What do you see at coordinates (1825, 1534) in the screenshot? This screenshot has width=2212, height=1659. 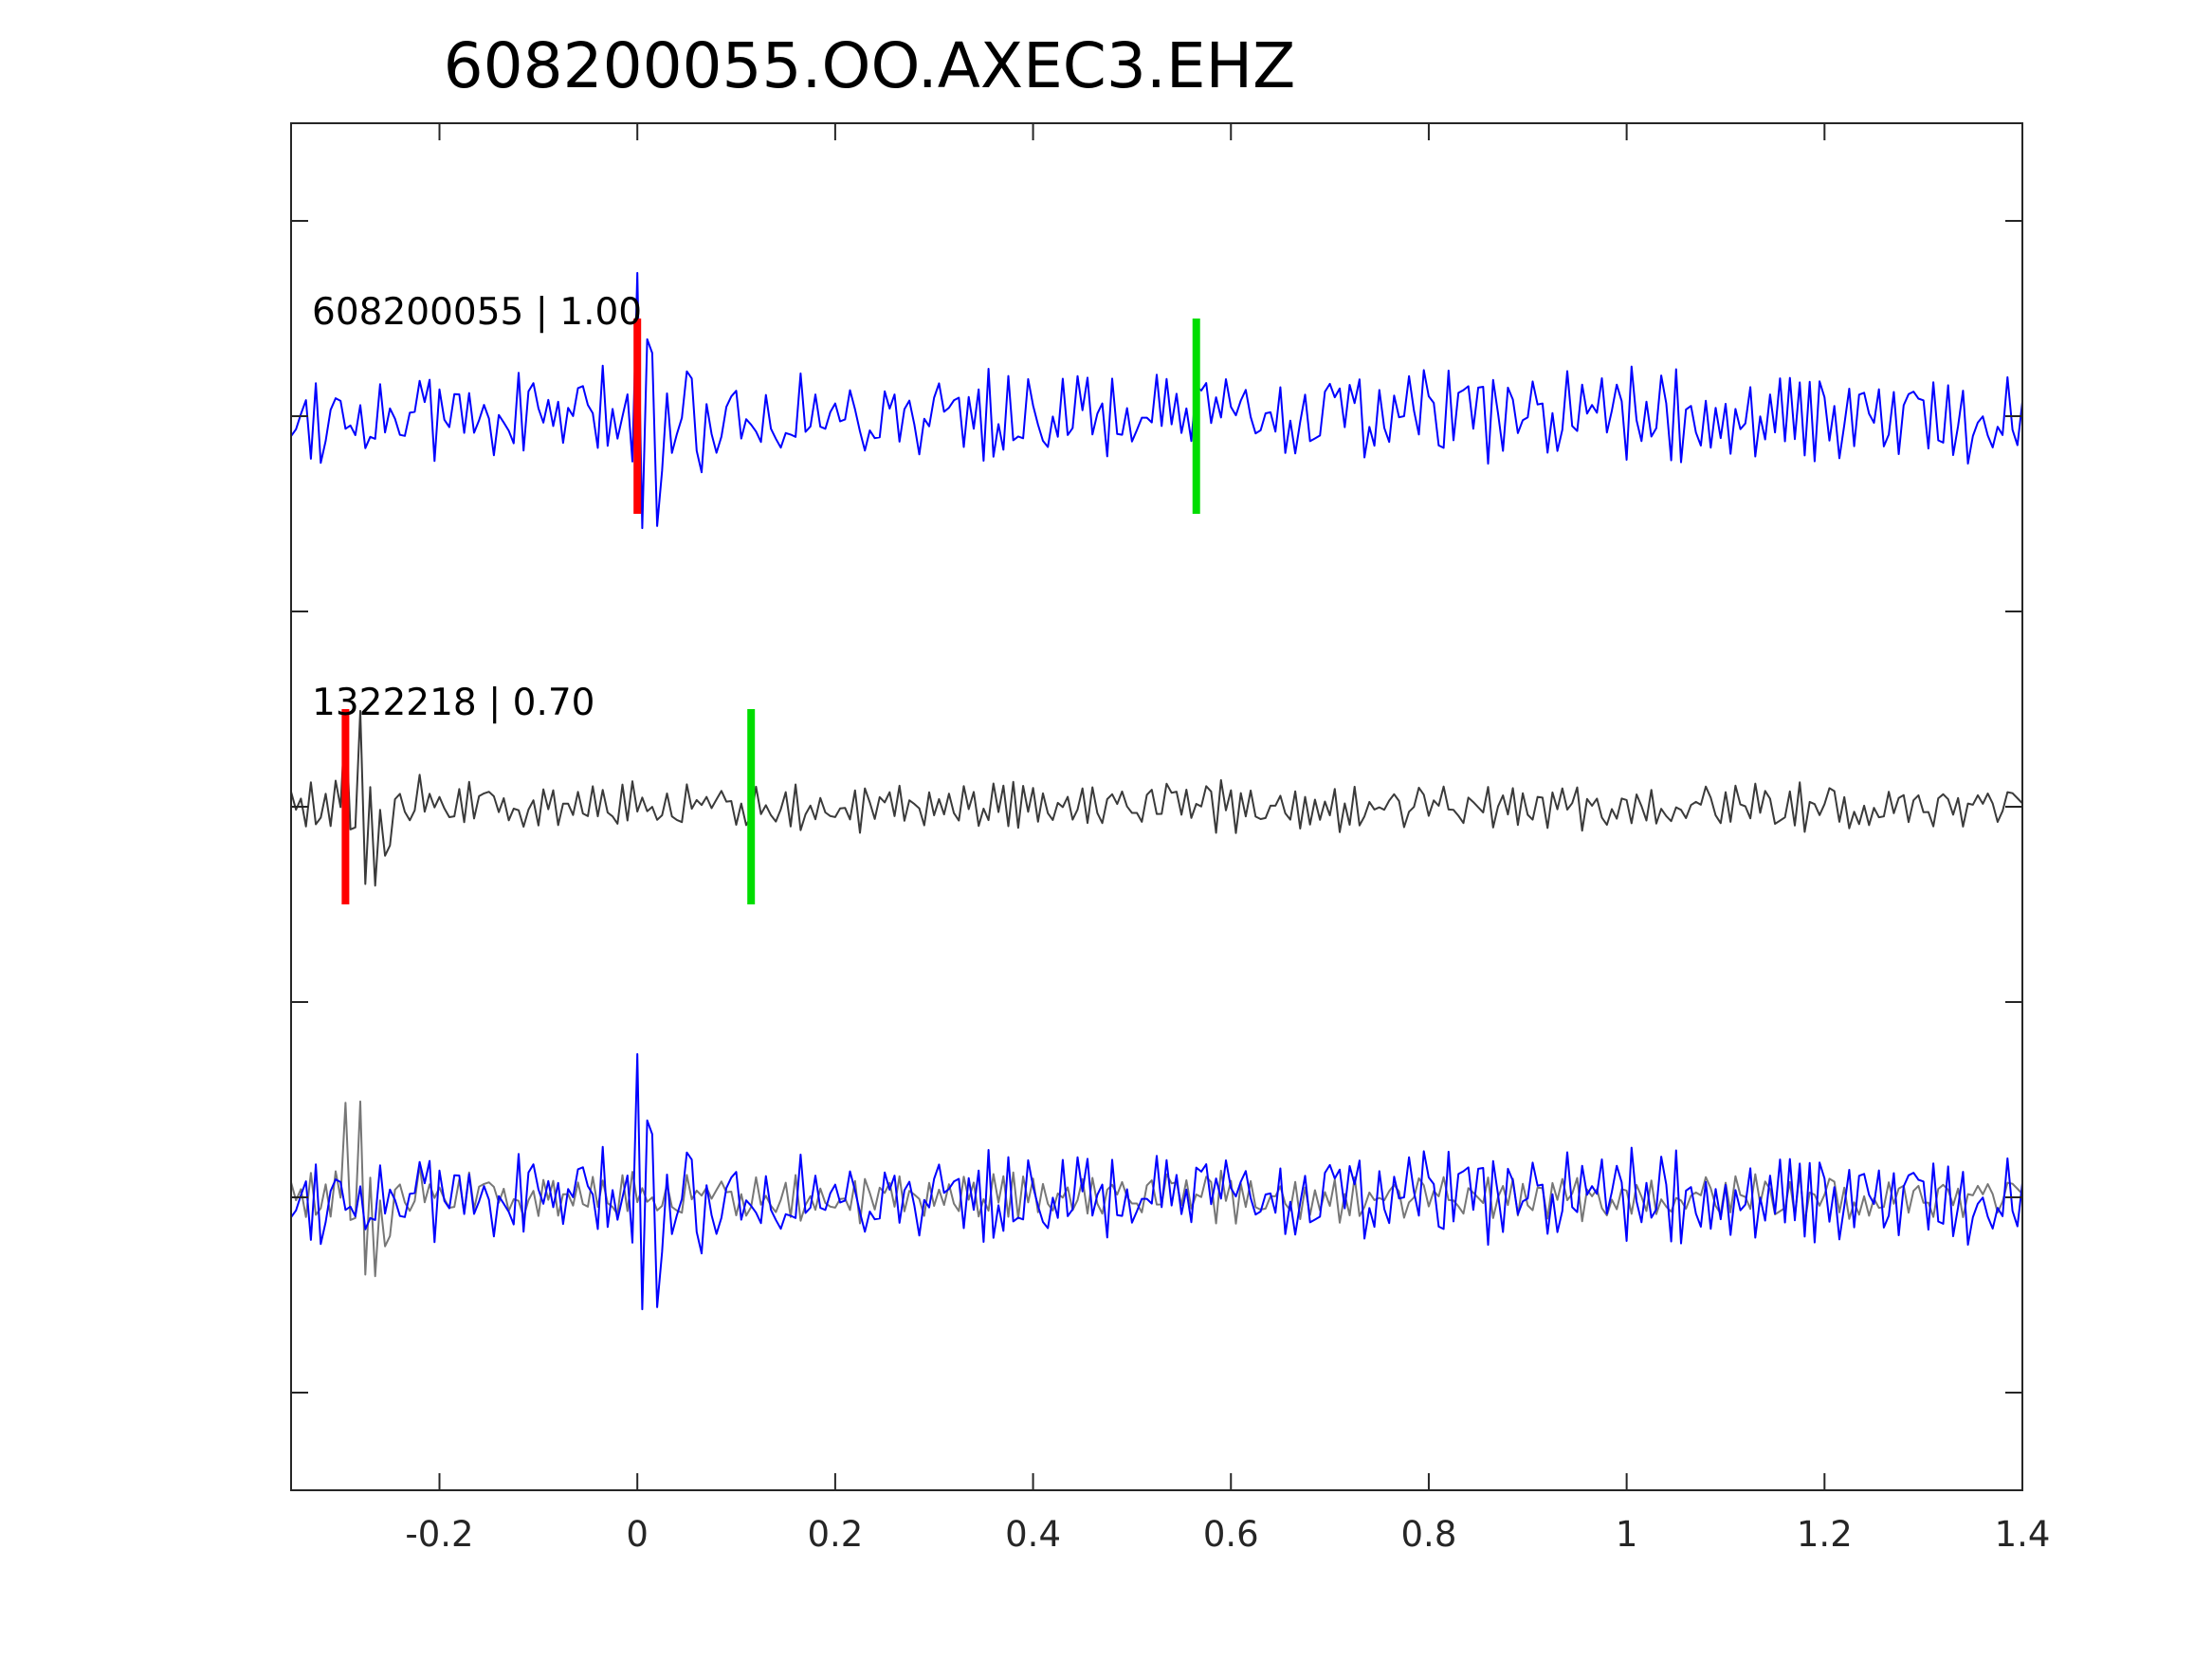 I see `x-tick-label: 1.2` at bounding box center [1825, 1534].